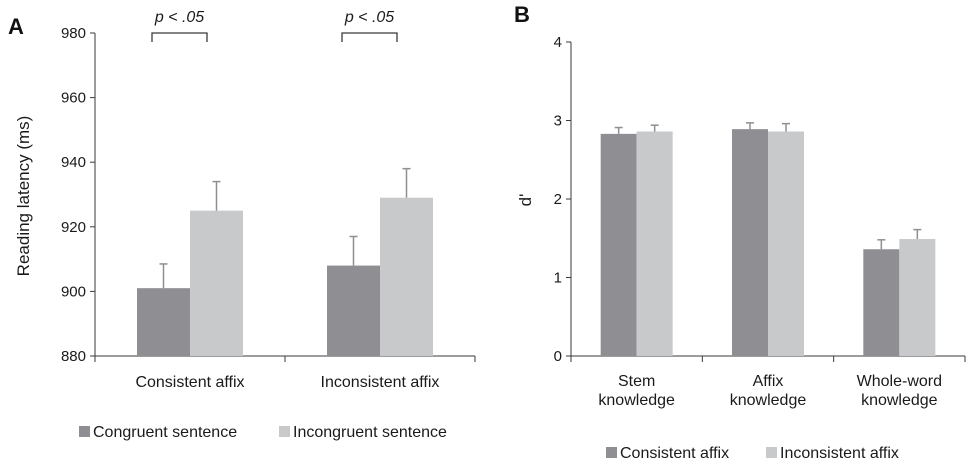  I want to click on panel-b-legend-label: Consistent affix, so click(674, 453).